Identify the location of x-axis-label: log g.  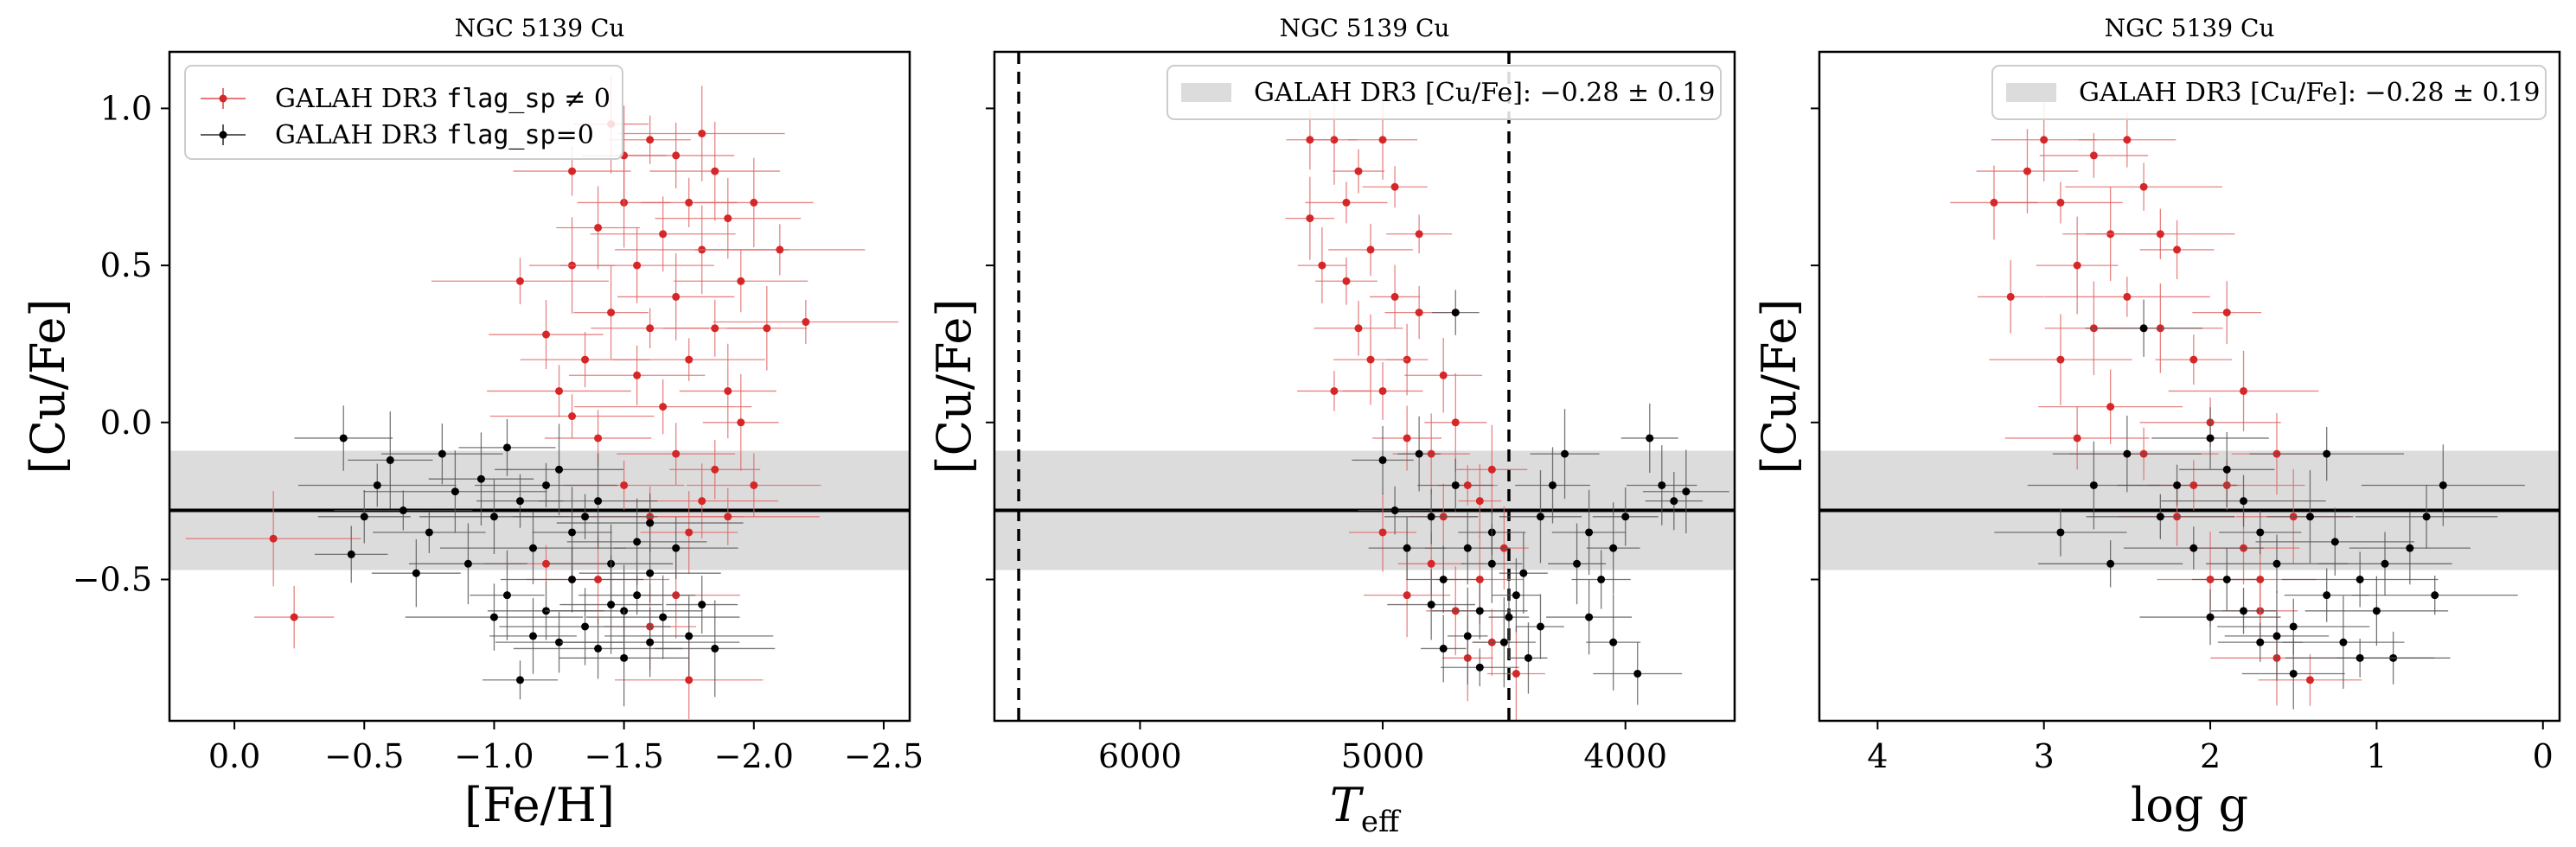
(2189, 805).